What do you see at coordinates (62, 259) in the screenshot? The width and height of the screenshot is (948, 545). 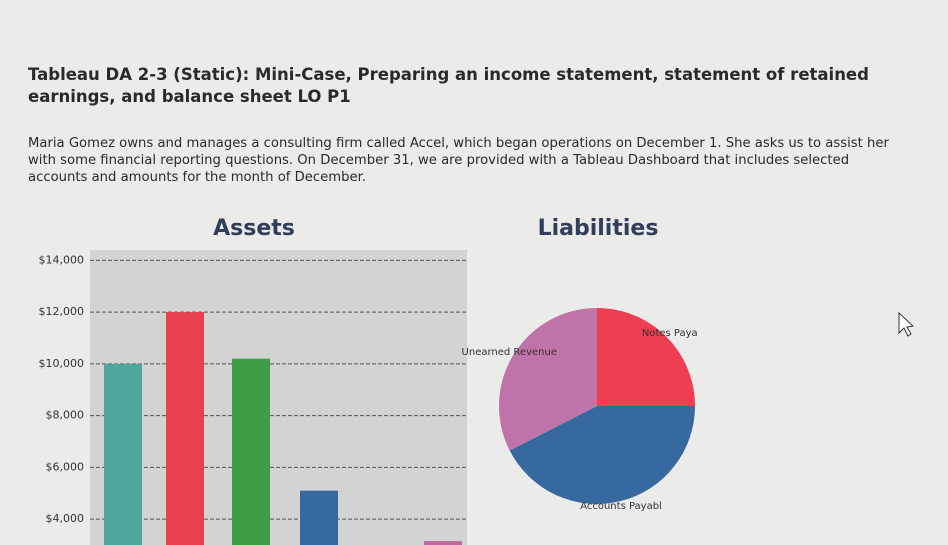 I see `y-tick-label: $14,000` at bounding box center [62, 259].